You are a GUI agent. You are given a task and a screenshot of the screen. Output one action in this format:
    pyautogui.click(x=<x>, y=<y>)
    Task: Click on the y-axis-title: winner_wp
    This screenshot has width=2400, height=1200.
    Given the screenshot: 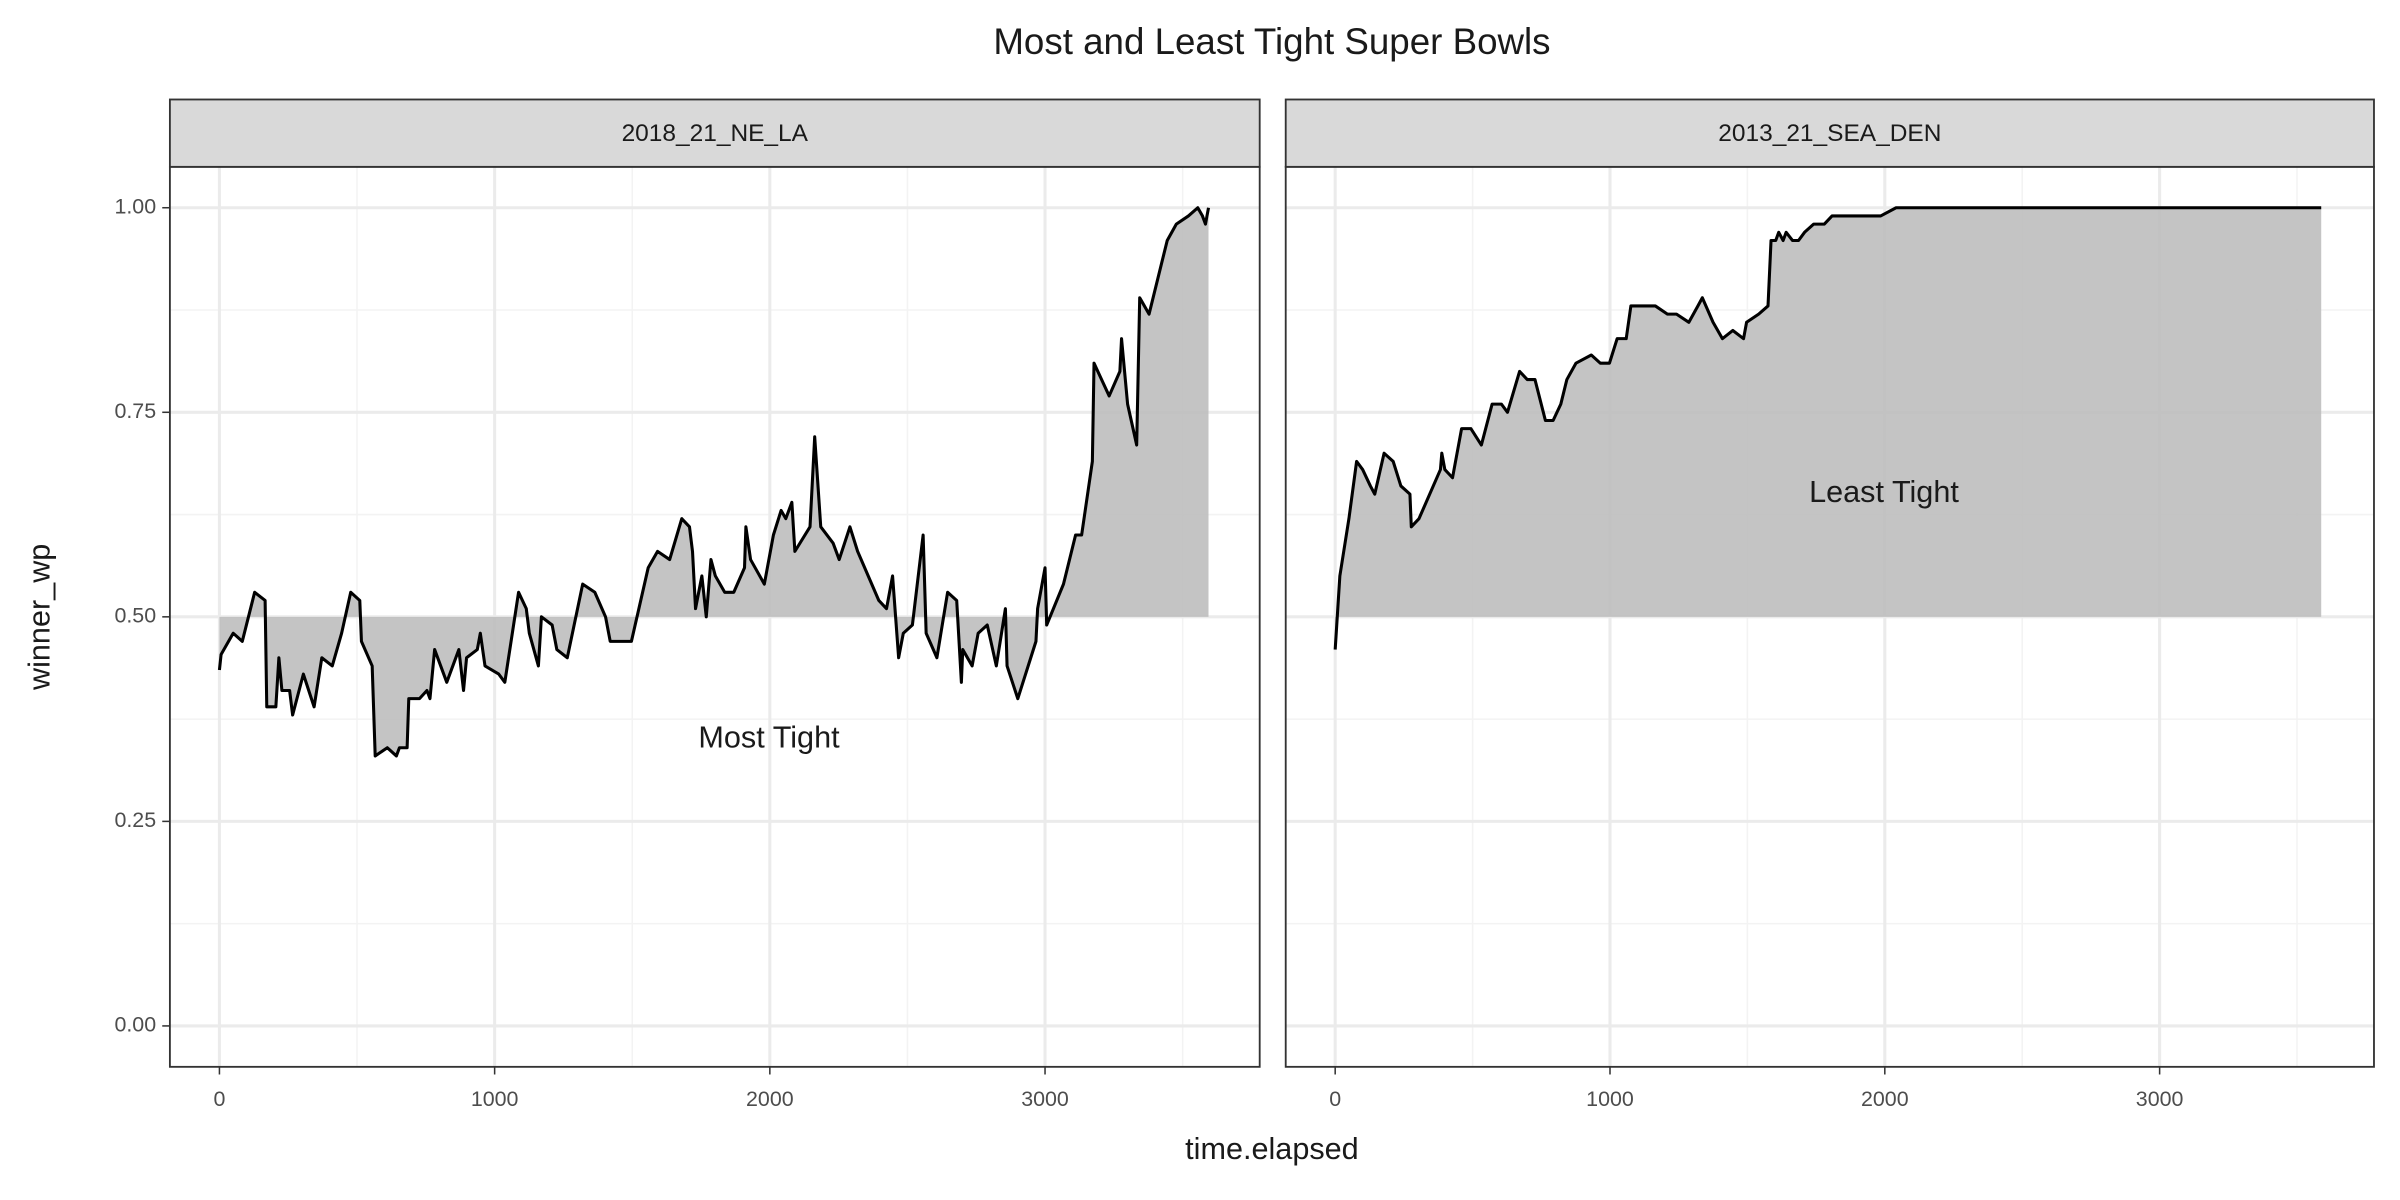 What is the action you would take?
    pyautogui.click(x=39, y=617)
    